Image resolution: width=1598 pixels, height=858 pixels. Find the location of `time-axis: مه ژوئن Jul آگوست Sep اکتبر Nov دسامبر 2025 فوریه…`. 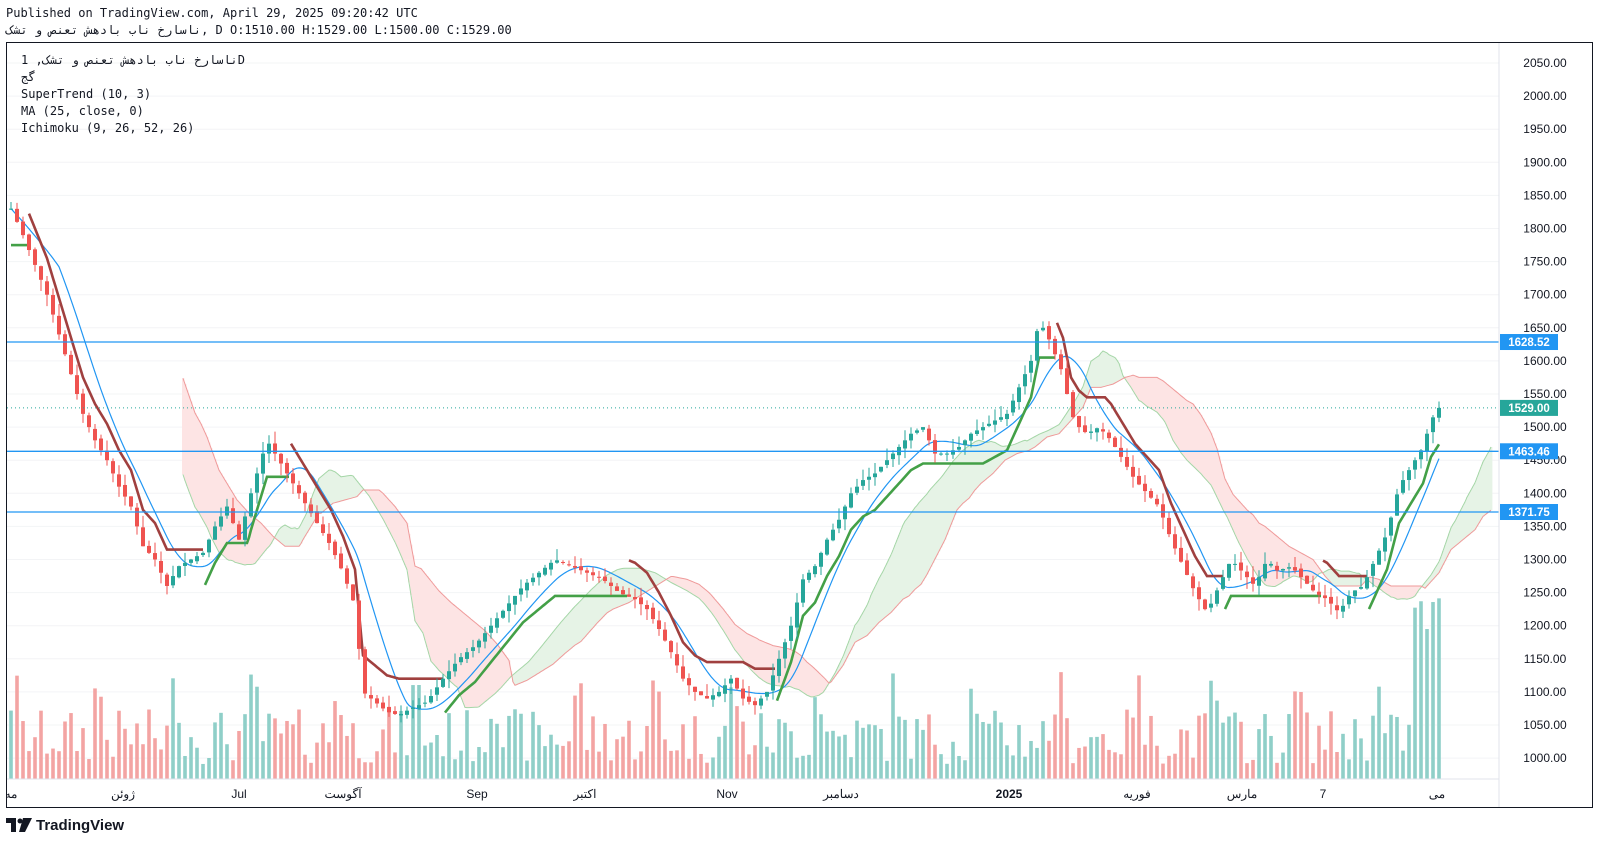

time-axis: مه ژوئن Jul آگوست Sep اکتبر Nov دسامبر 2025 فوریه… is located at coordinates (752, 789).